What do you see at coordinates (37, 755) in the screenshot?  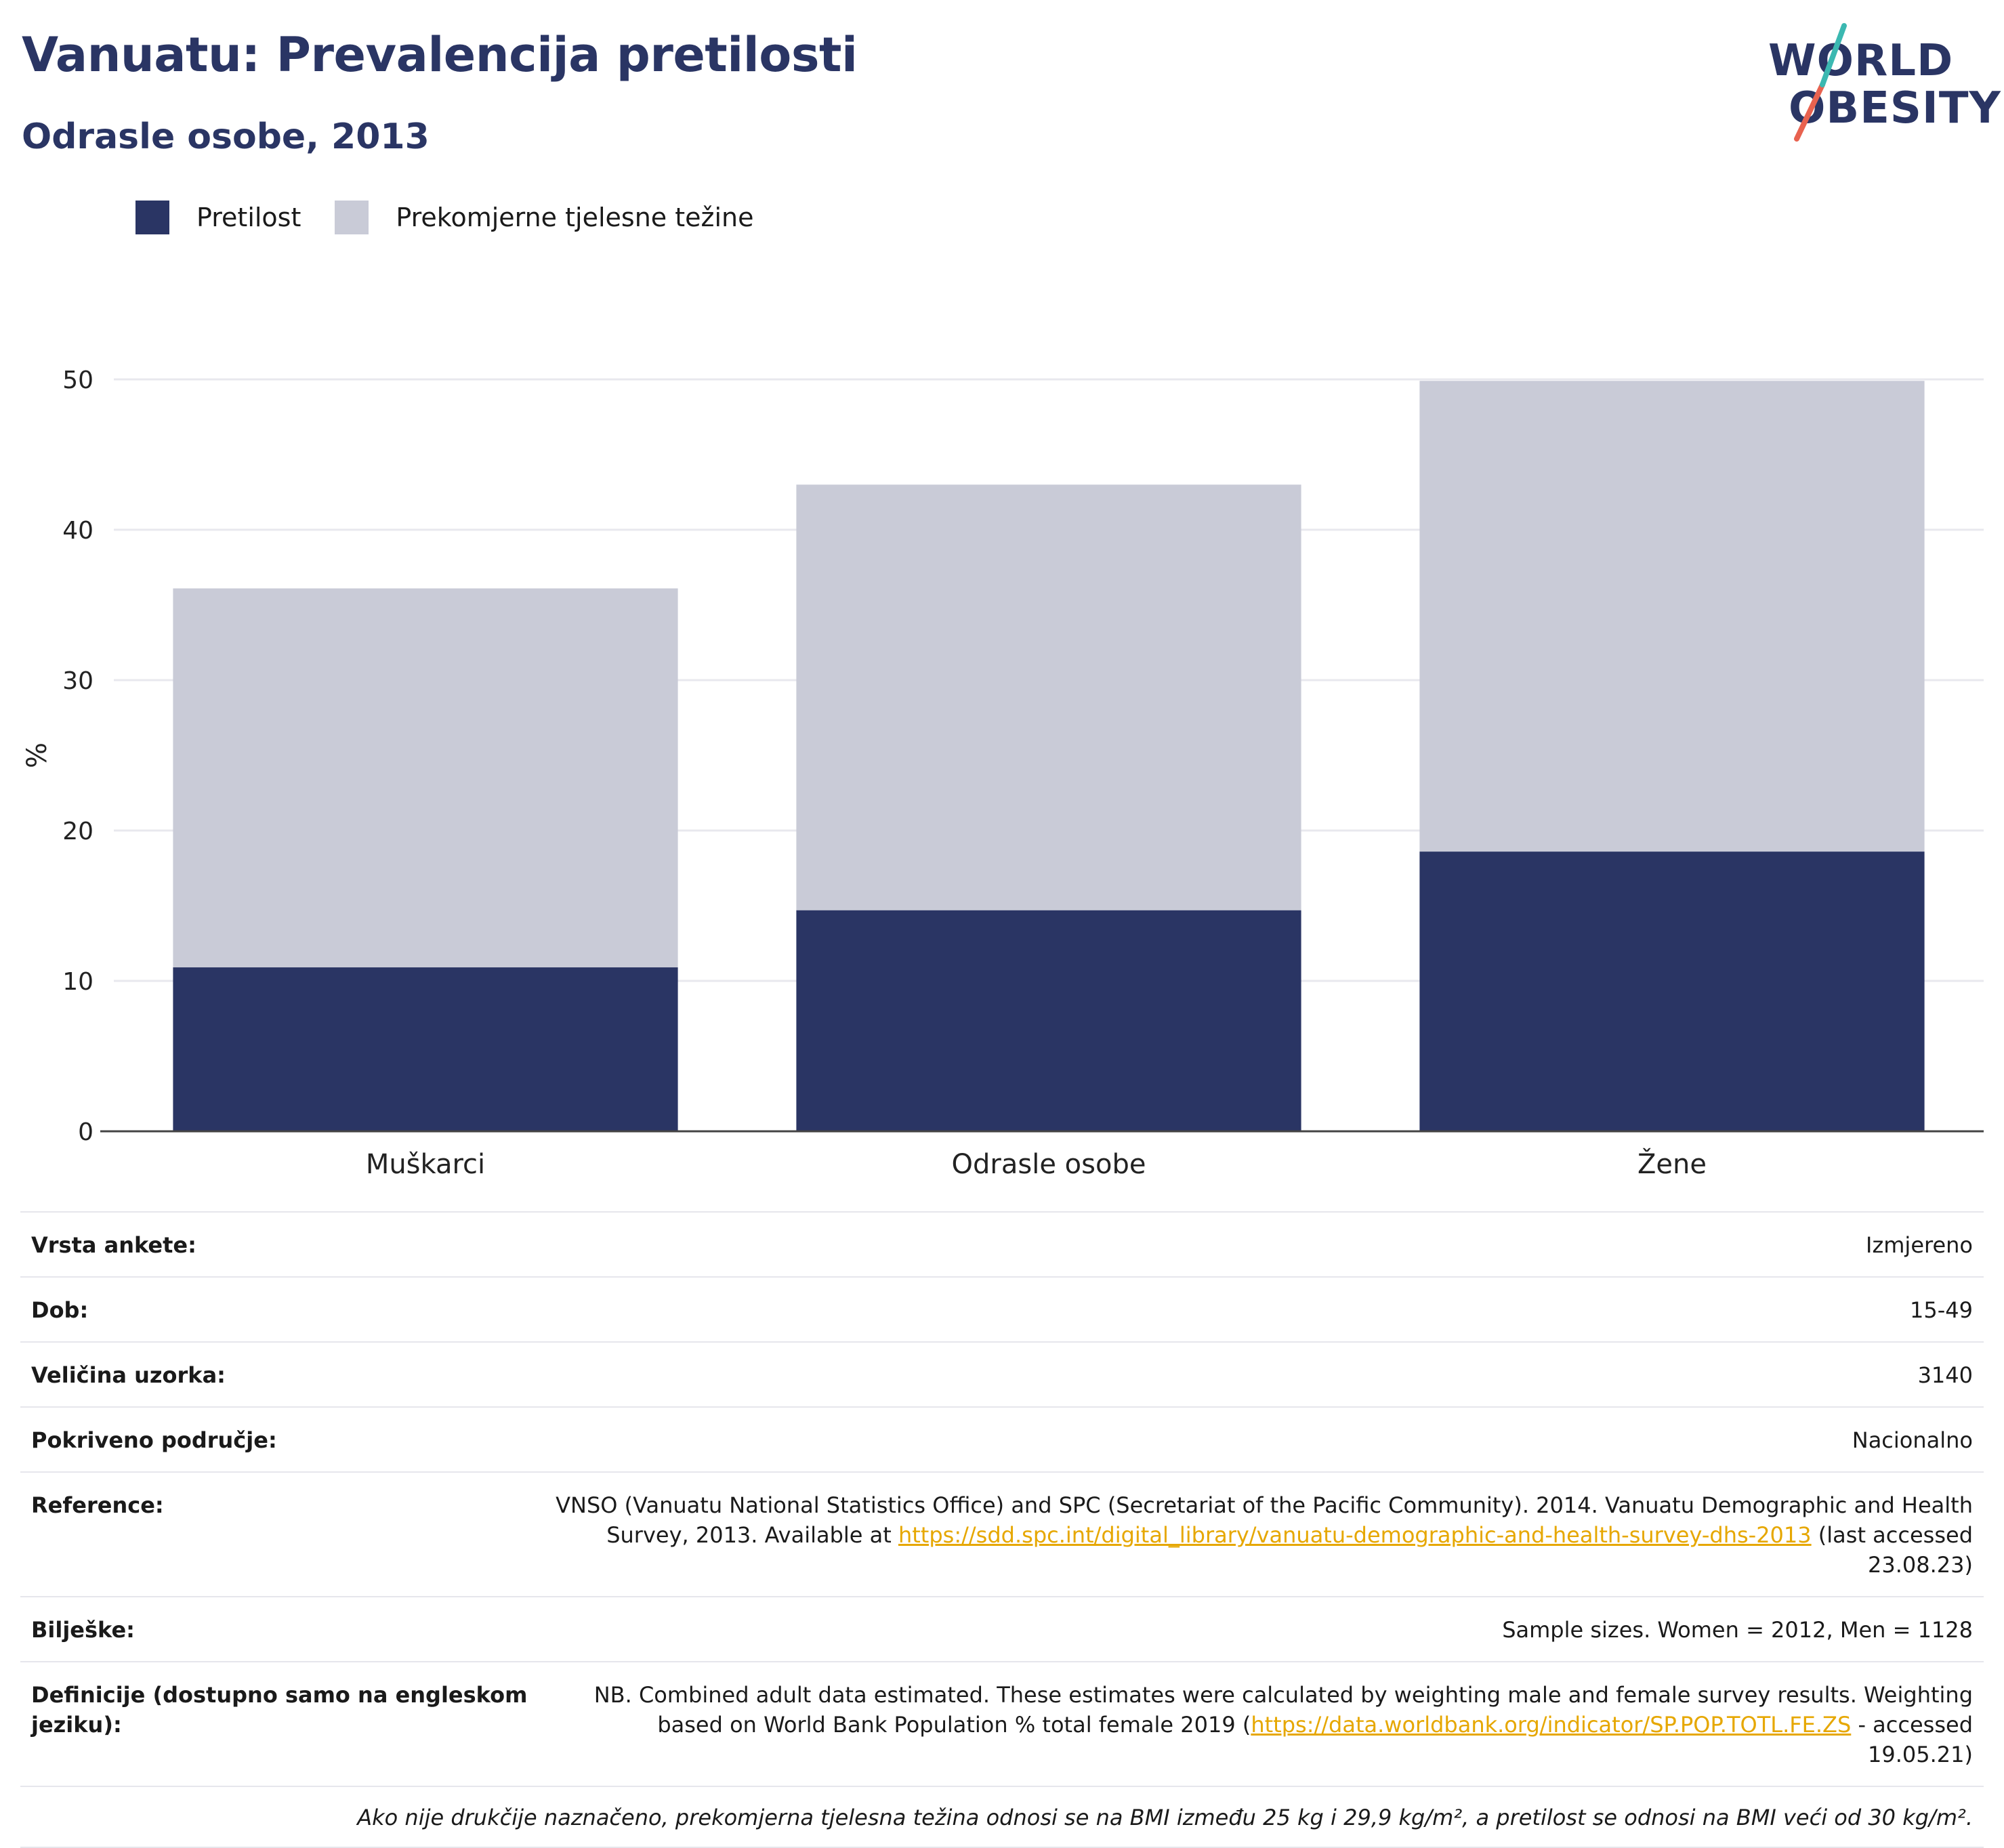 I see `y-axis-label: %` at bounding box center [37, 755].